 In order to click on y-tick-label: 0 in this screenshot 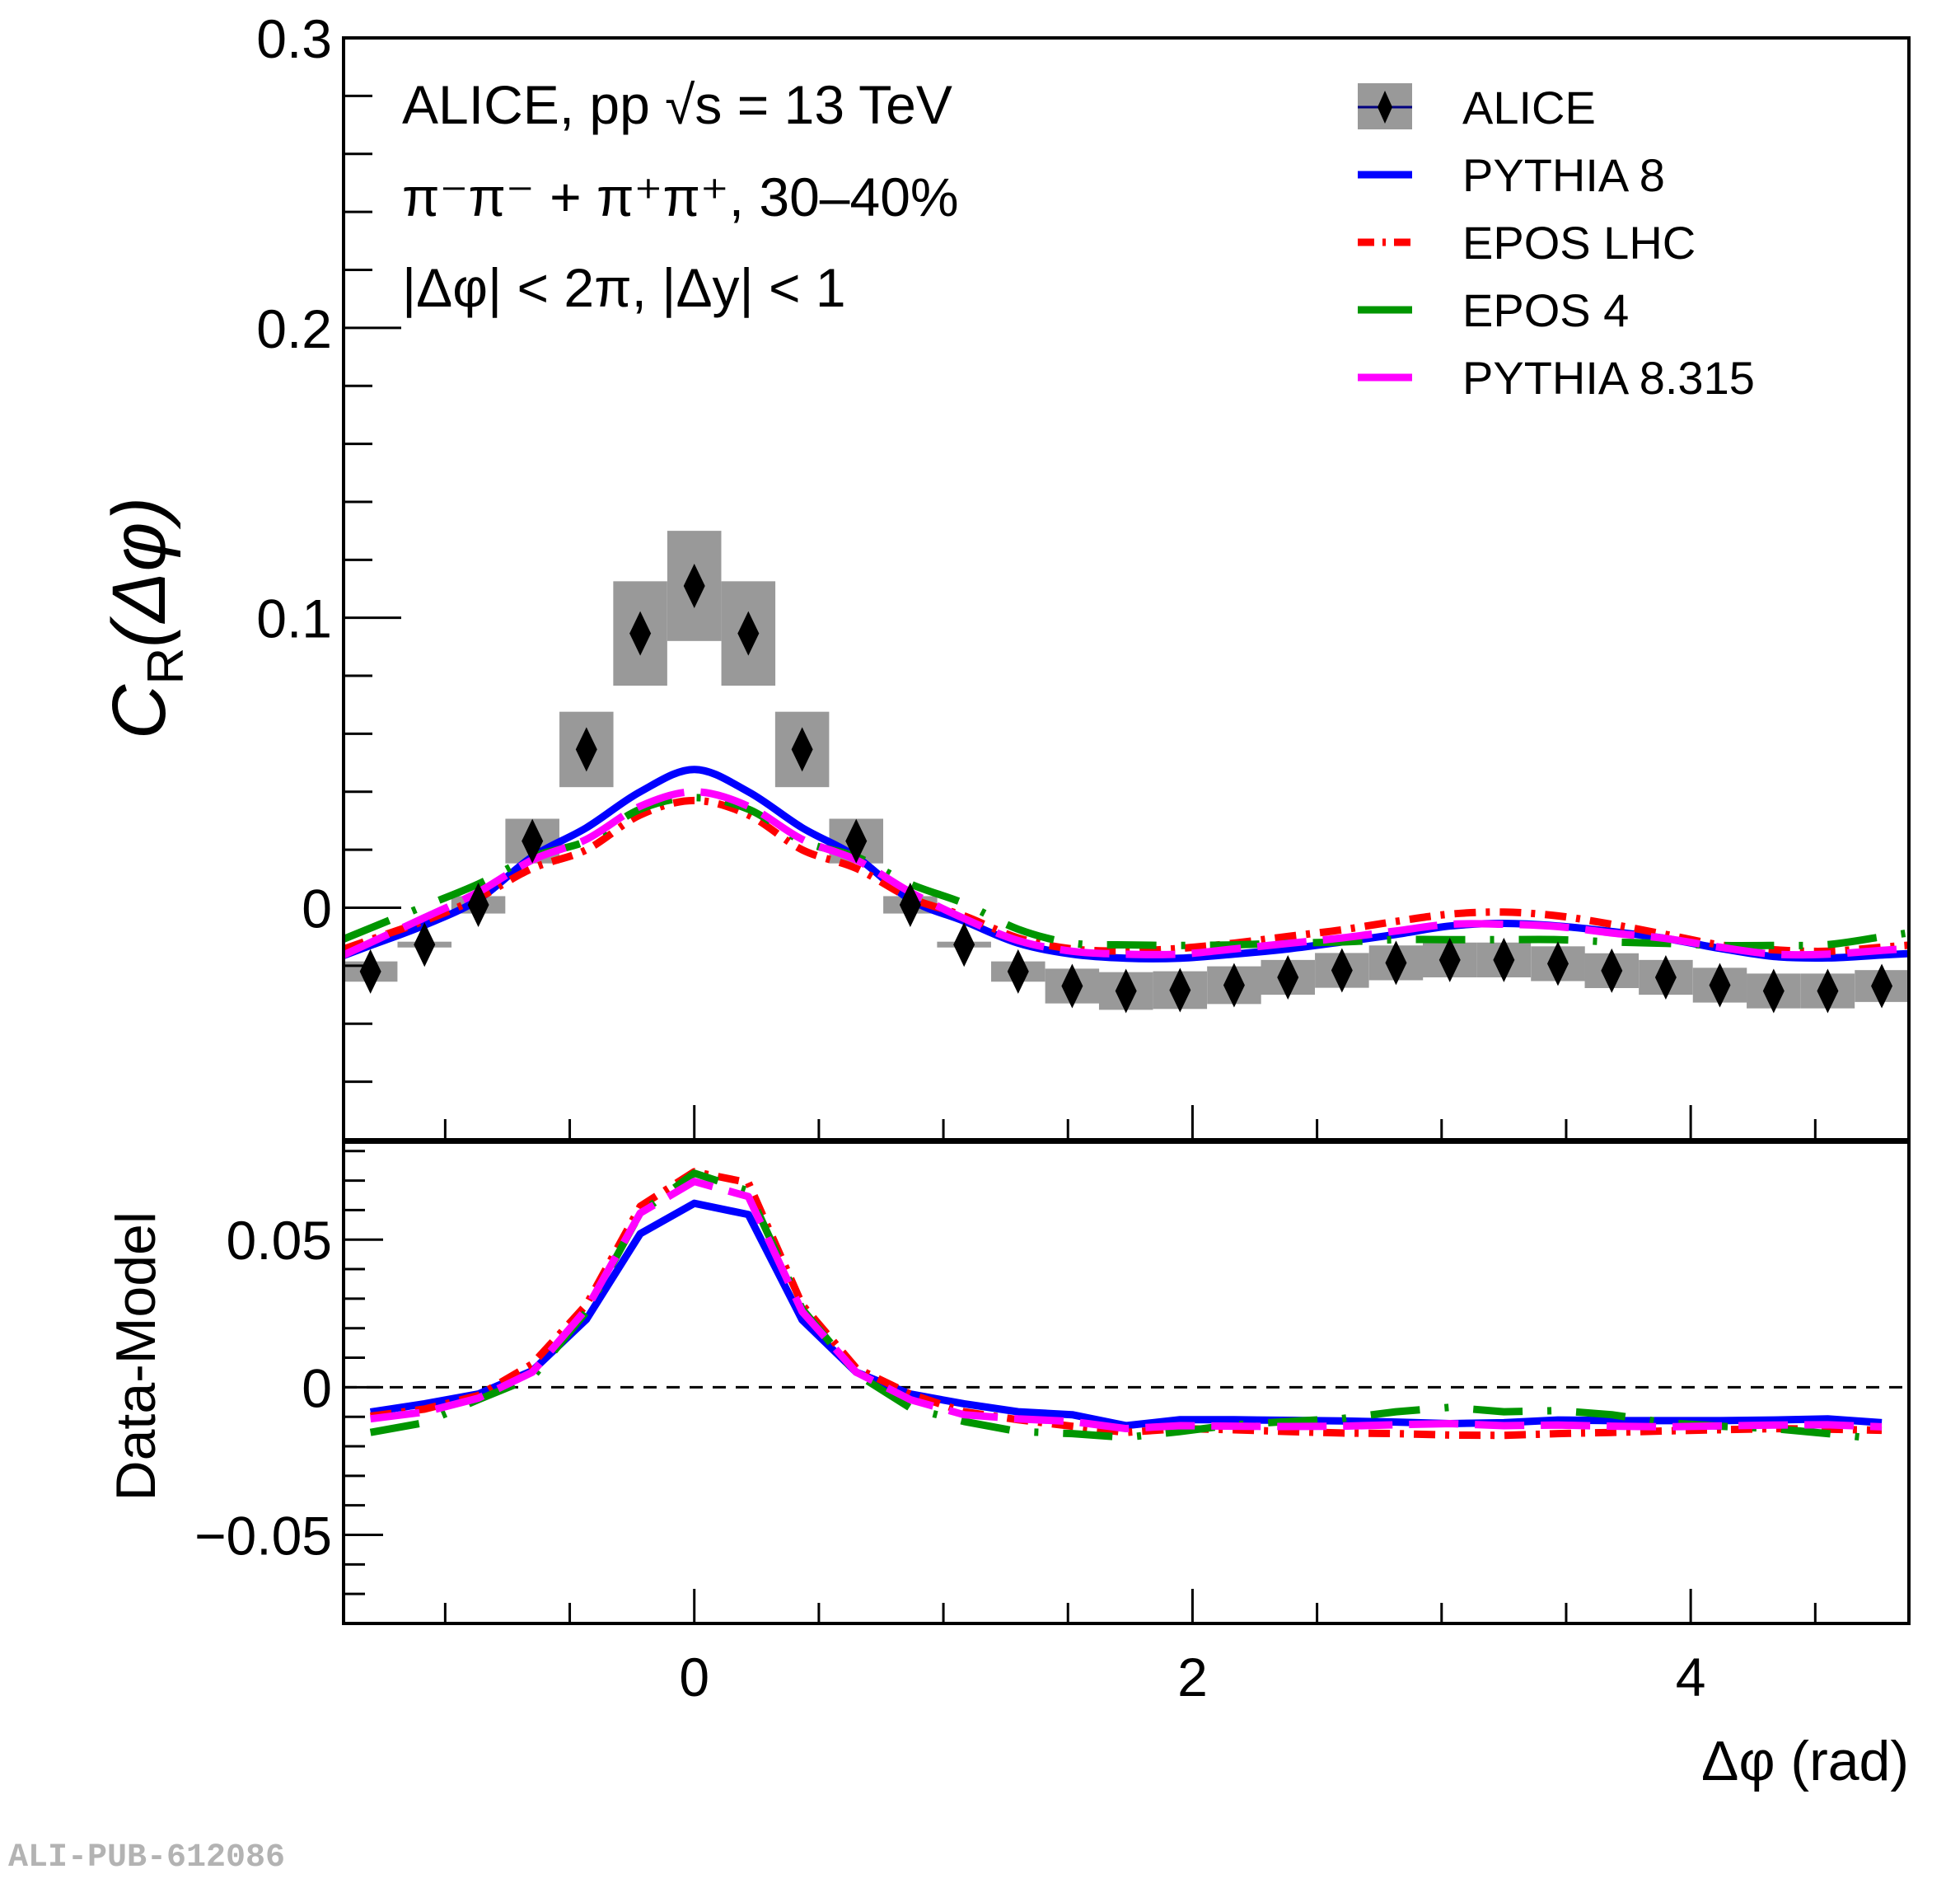, I will do `click(317, 908)`.